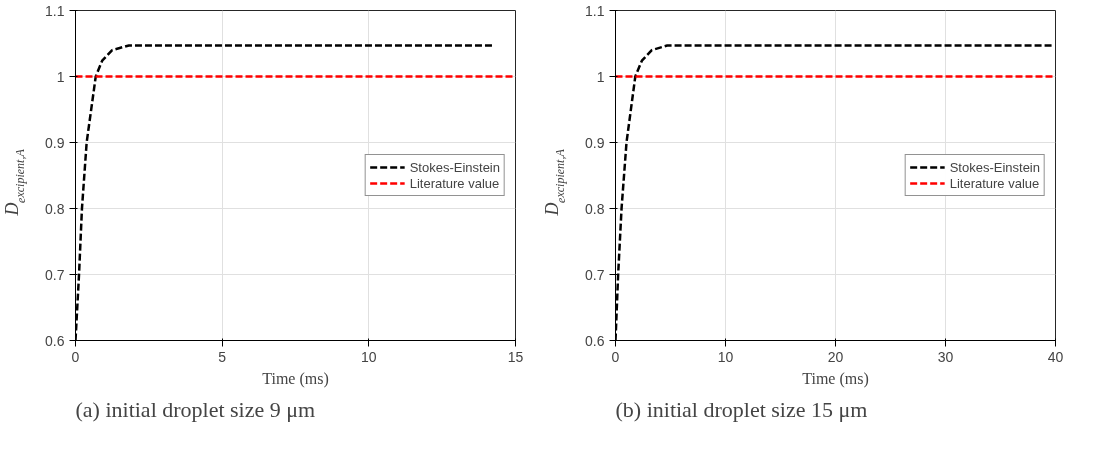 Image resolution: width=1094 pixels, height=462 pixels. I want to click on x-tick-label: 5, so click(222, 356).